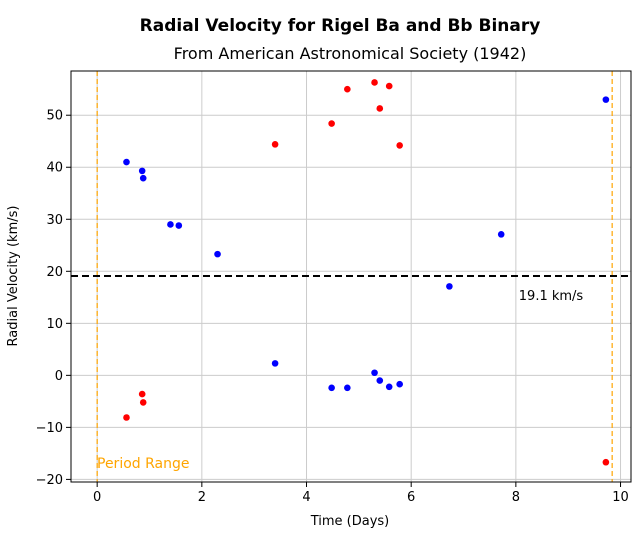 This screenshot has height=536, width=640. Describe the element at coordinates (306, 497) in the screenshot. I see `x-tick-label: 4` at that location.